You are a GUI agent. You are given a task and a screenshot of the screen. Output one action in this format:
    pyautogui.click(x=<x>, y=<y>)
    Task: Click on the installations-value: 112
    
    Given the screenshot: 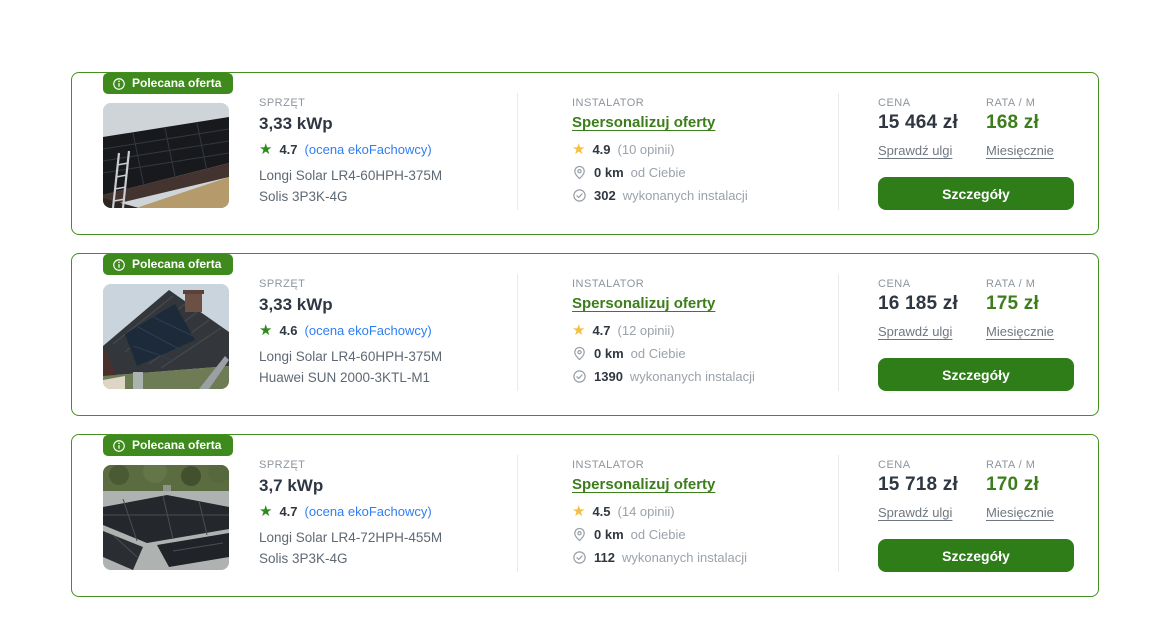 What is the action you would take?
    pyautogui.click(x=604, y=557)
    